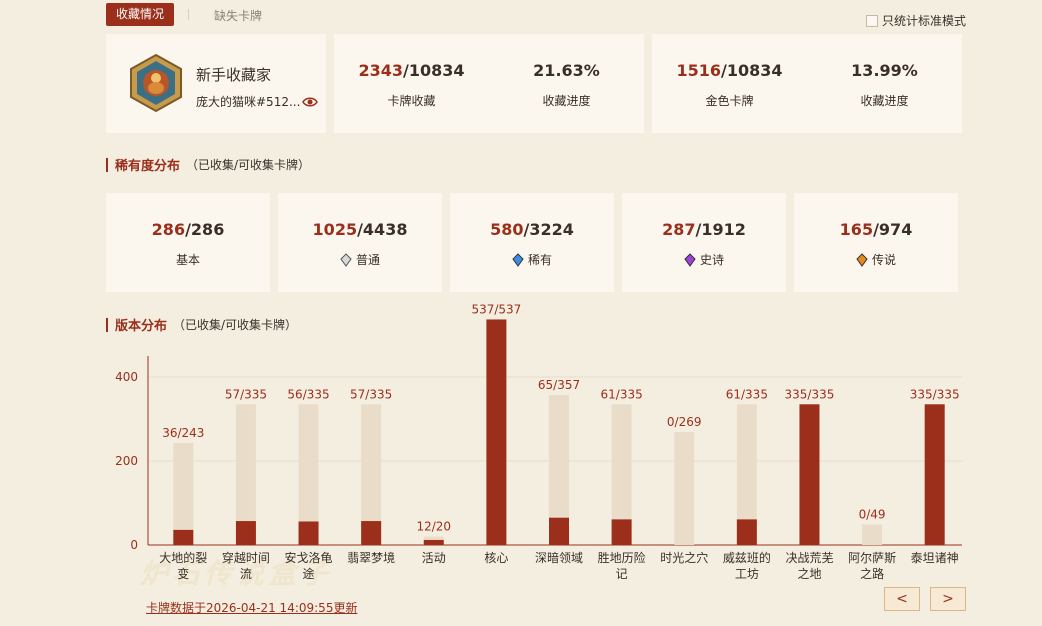 This screenshot has height=626, width=1042. Describe the element at coordinates (411, 70) in the screenshot. I see `cards-collected-count: 2343/10834` at that location.